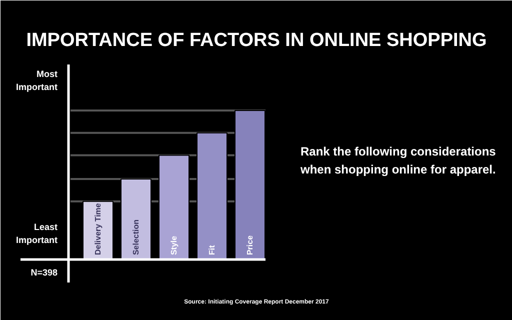 This screenshot has width=512, height=320. What do you see at coordinates (256, 40) in the screenshot?
I see `chart-title: IMPORTANCE OF FACTORS IN ONLINE SHOPPING` at bounding box center [256, 40].